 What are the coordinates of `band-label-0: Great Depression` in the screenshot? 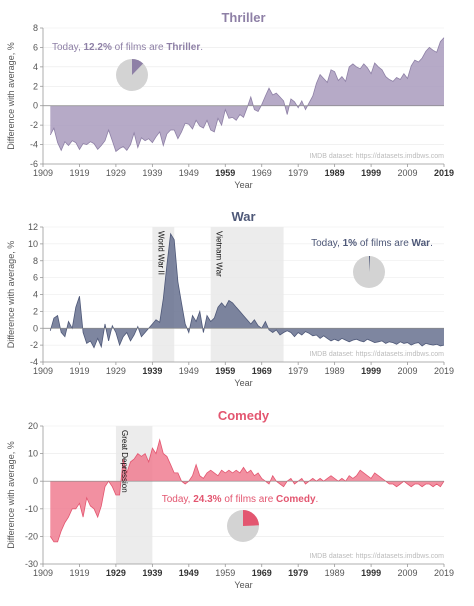 It's located at (124, 461).